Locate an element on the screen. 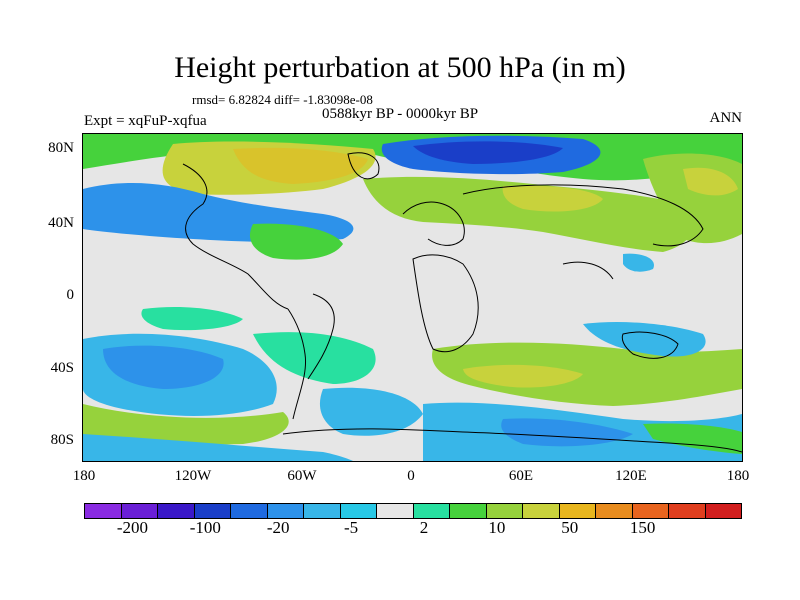 The height and width of the screenshot is (600, 800). asia-coast is located at coordinates (583, 215).